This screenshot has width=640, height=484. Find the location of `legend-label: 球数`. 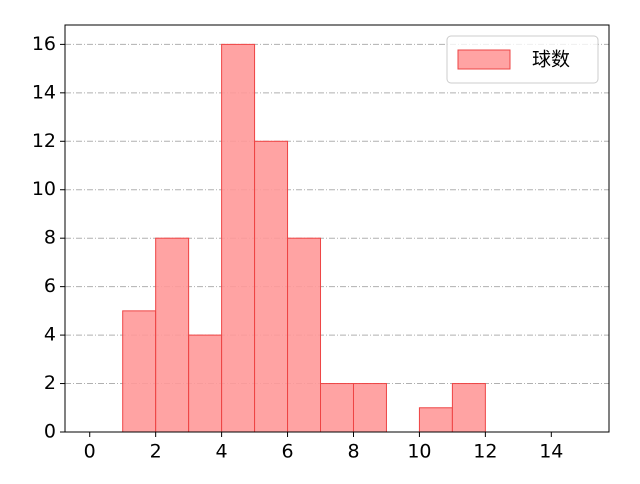

legend-label: 球数 is located at coordinates (551, 60).